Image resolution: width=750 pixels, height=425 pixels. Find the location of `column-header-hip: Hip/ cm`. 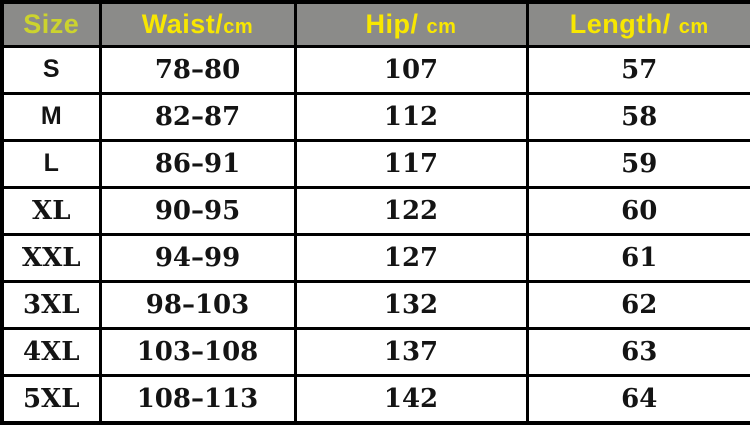

column-header-hip: Hip/ cm is located at coordinates (411, 24).